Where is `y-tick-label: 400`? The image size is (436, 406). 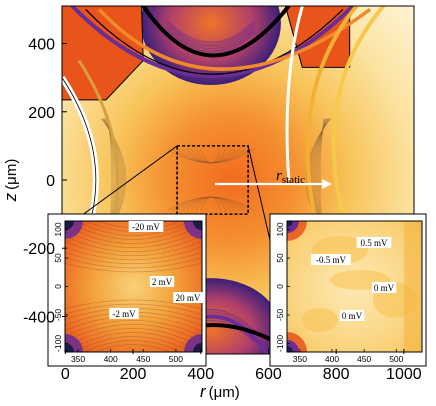
y-tick-label: 400 is located at coordinates (41, 45).